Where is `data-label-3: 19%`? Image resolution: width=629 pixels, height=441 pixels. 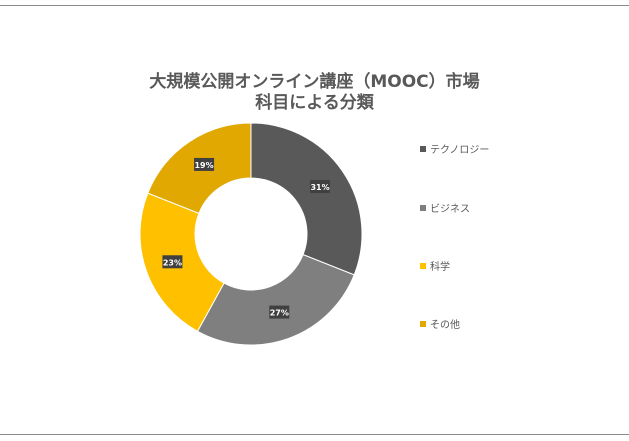 data-label-3: 19% is located at coordinates (204, 164).